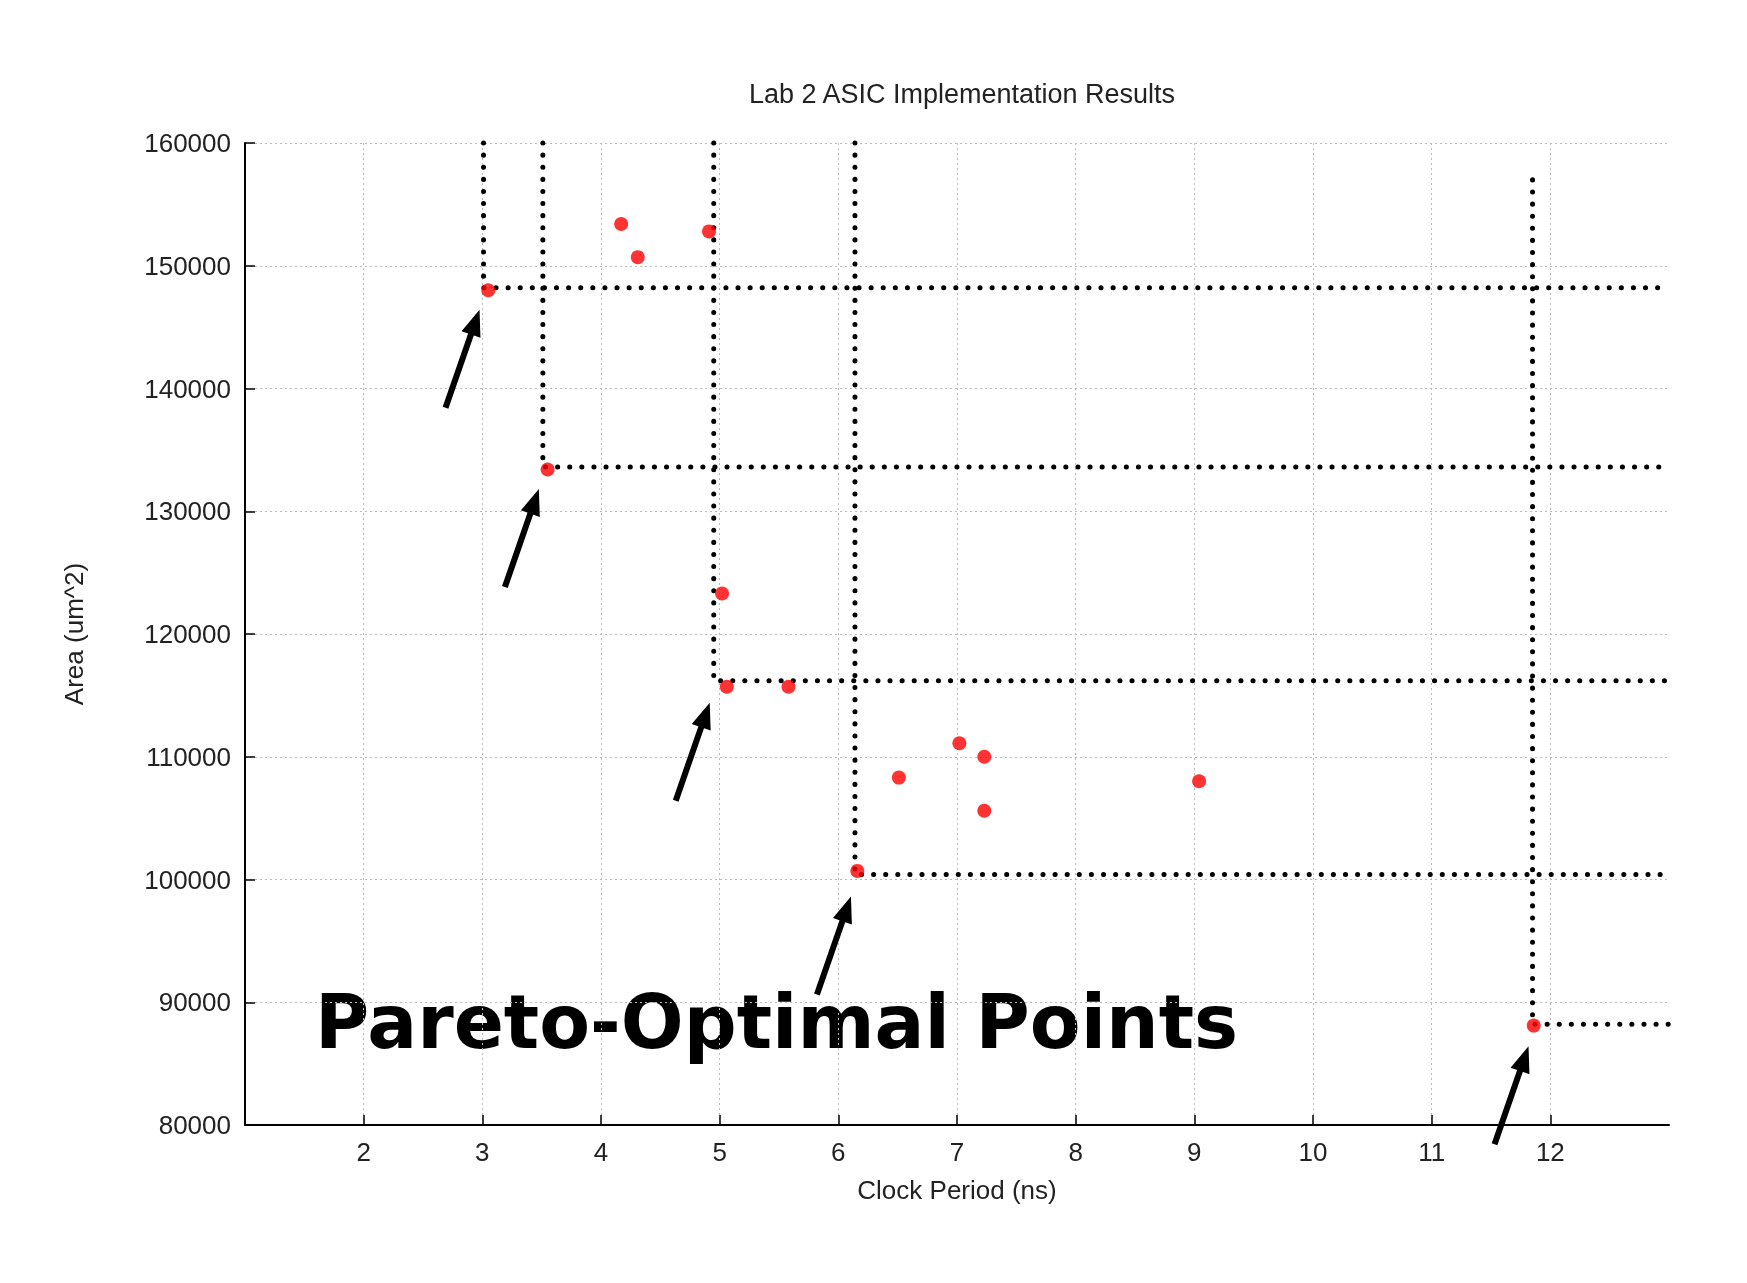  What do you see at coordinates (957, 1152) in the screenshot?
I see `x-tick-label: 7` at bounding box center [957, 1152].